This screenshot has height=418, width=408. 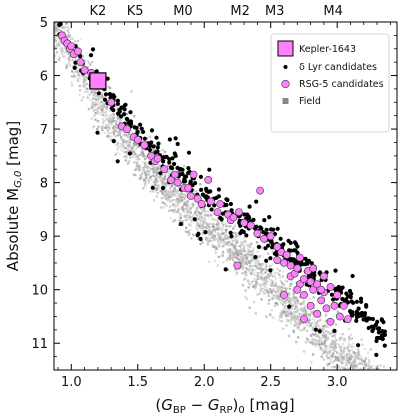 I want to click on kepler-1643-series, so click(x=98, y=81).